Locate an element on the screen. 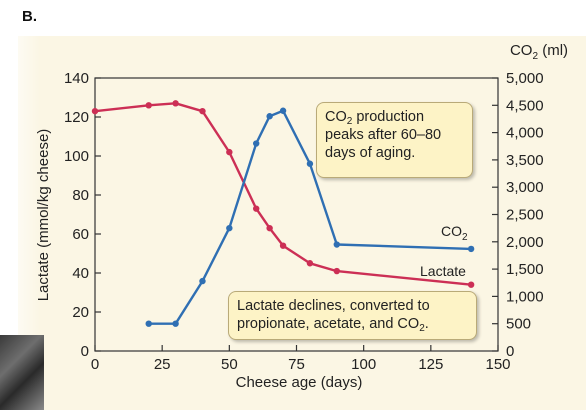 The image size is (586, 410). series-label-co2: CO2 is located at coordinates (454, 233).